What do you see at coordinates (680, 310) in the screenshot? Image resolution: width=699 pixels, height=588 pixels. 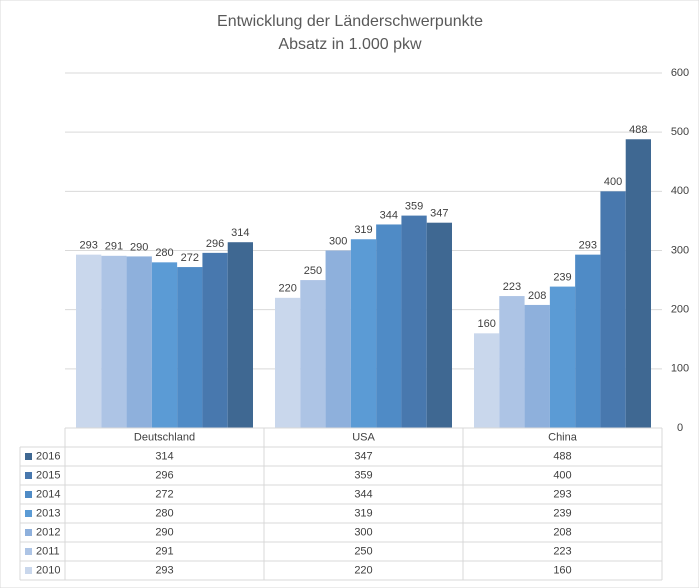 I see `y-tick-label: 200` at bounding box center [680, 310].